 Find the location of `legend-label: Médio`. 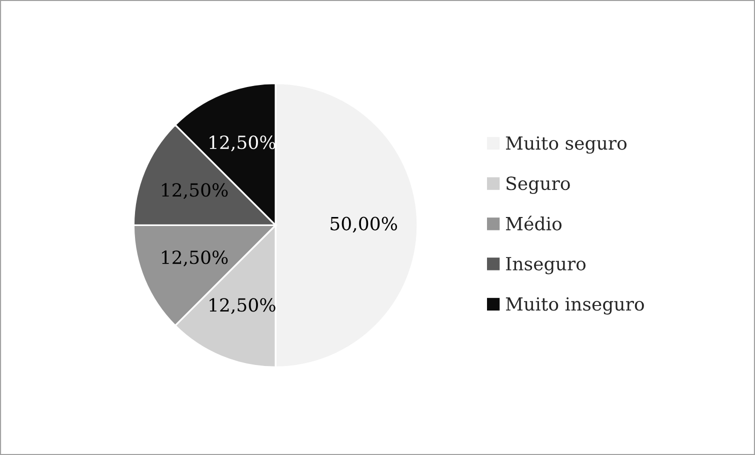

legend-label: Médio is located at coordinates (534, 223).